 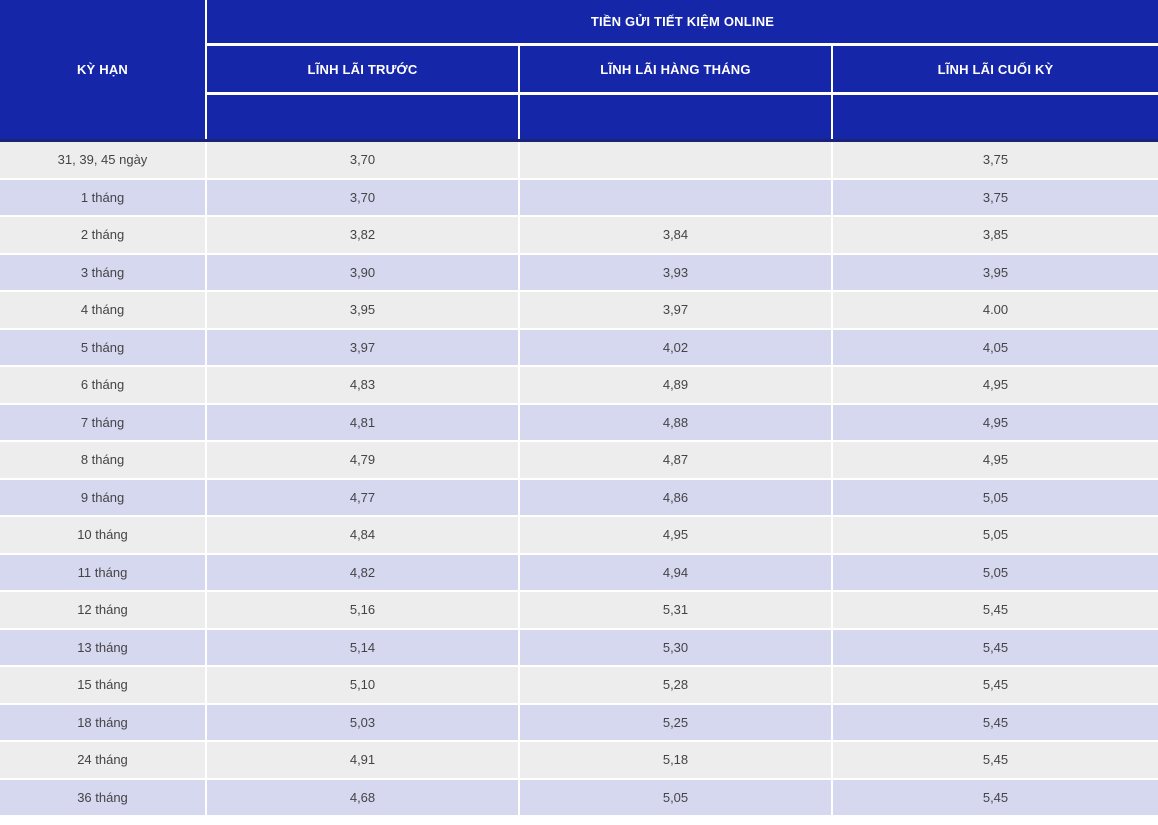 What do you see at coordinates (362, 685) in the screenshot?
I see `rate-cell: 5,10` at bounding box center [362, 685].